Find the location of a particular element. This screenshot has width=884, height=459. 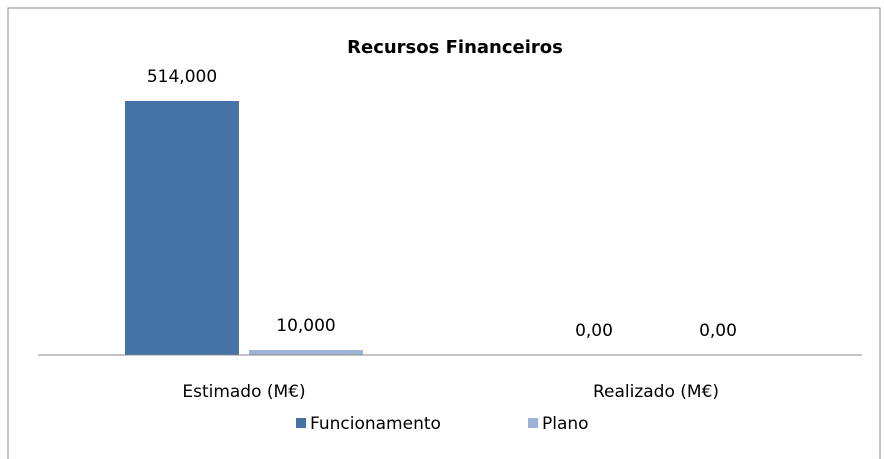

chart-title: Recursos Financeiros is located at coordinates (455, 47).